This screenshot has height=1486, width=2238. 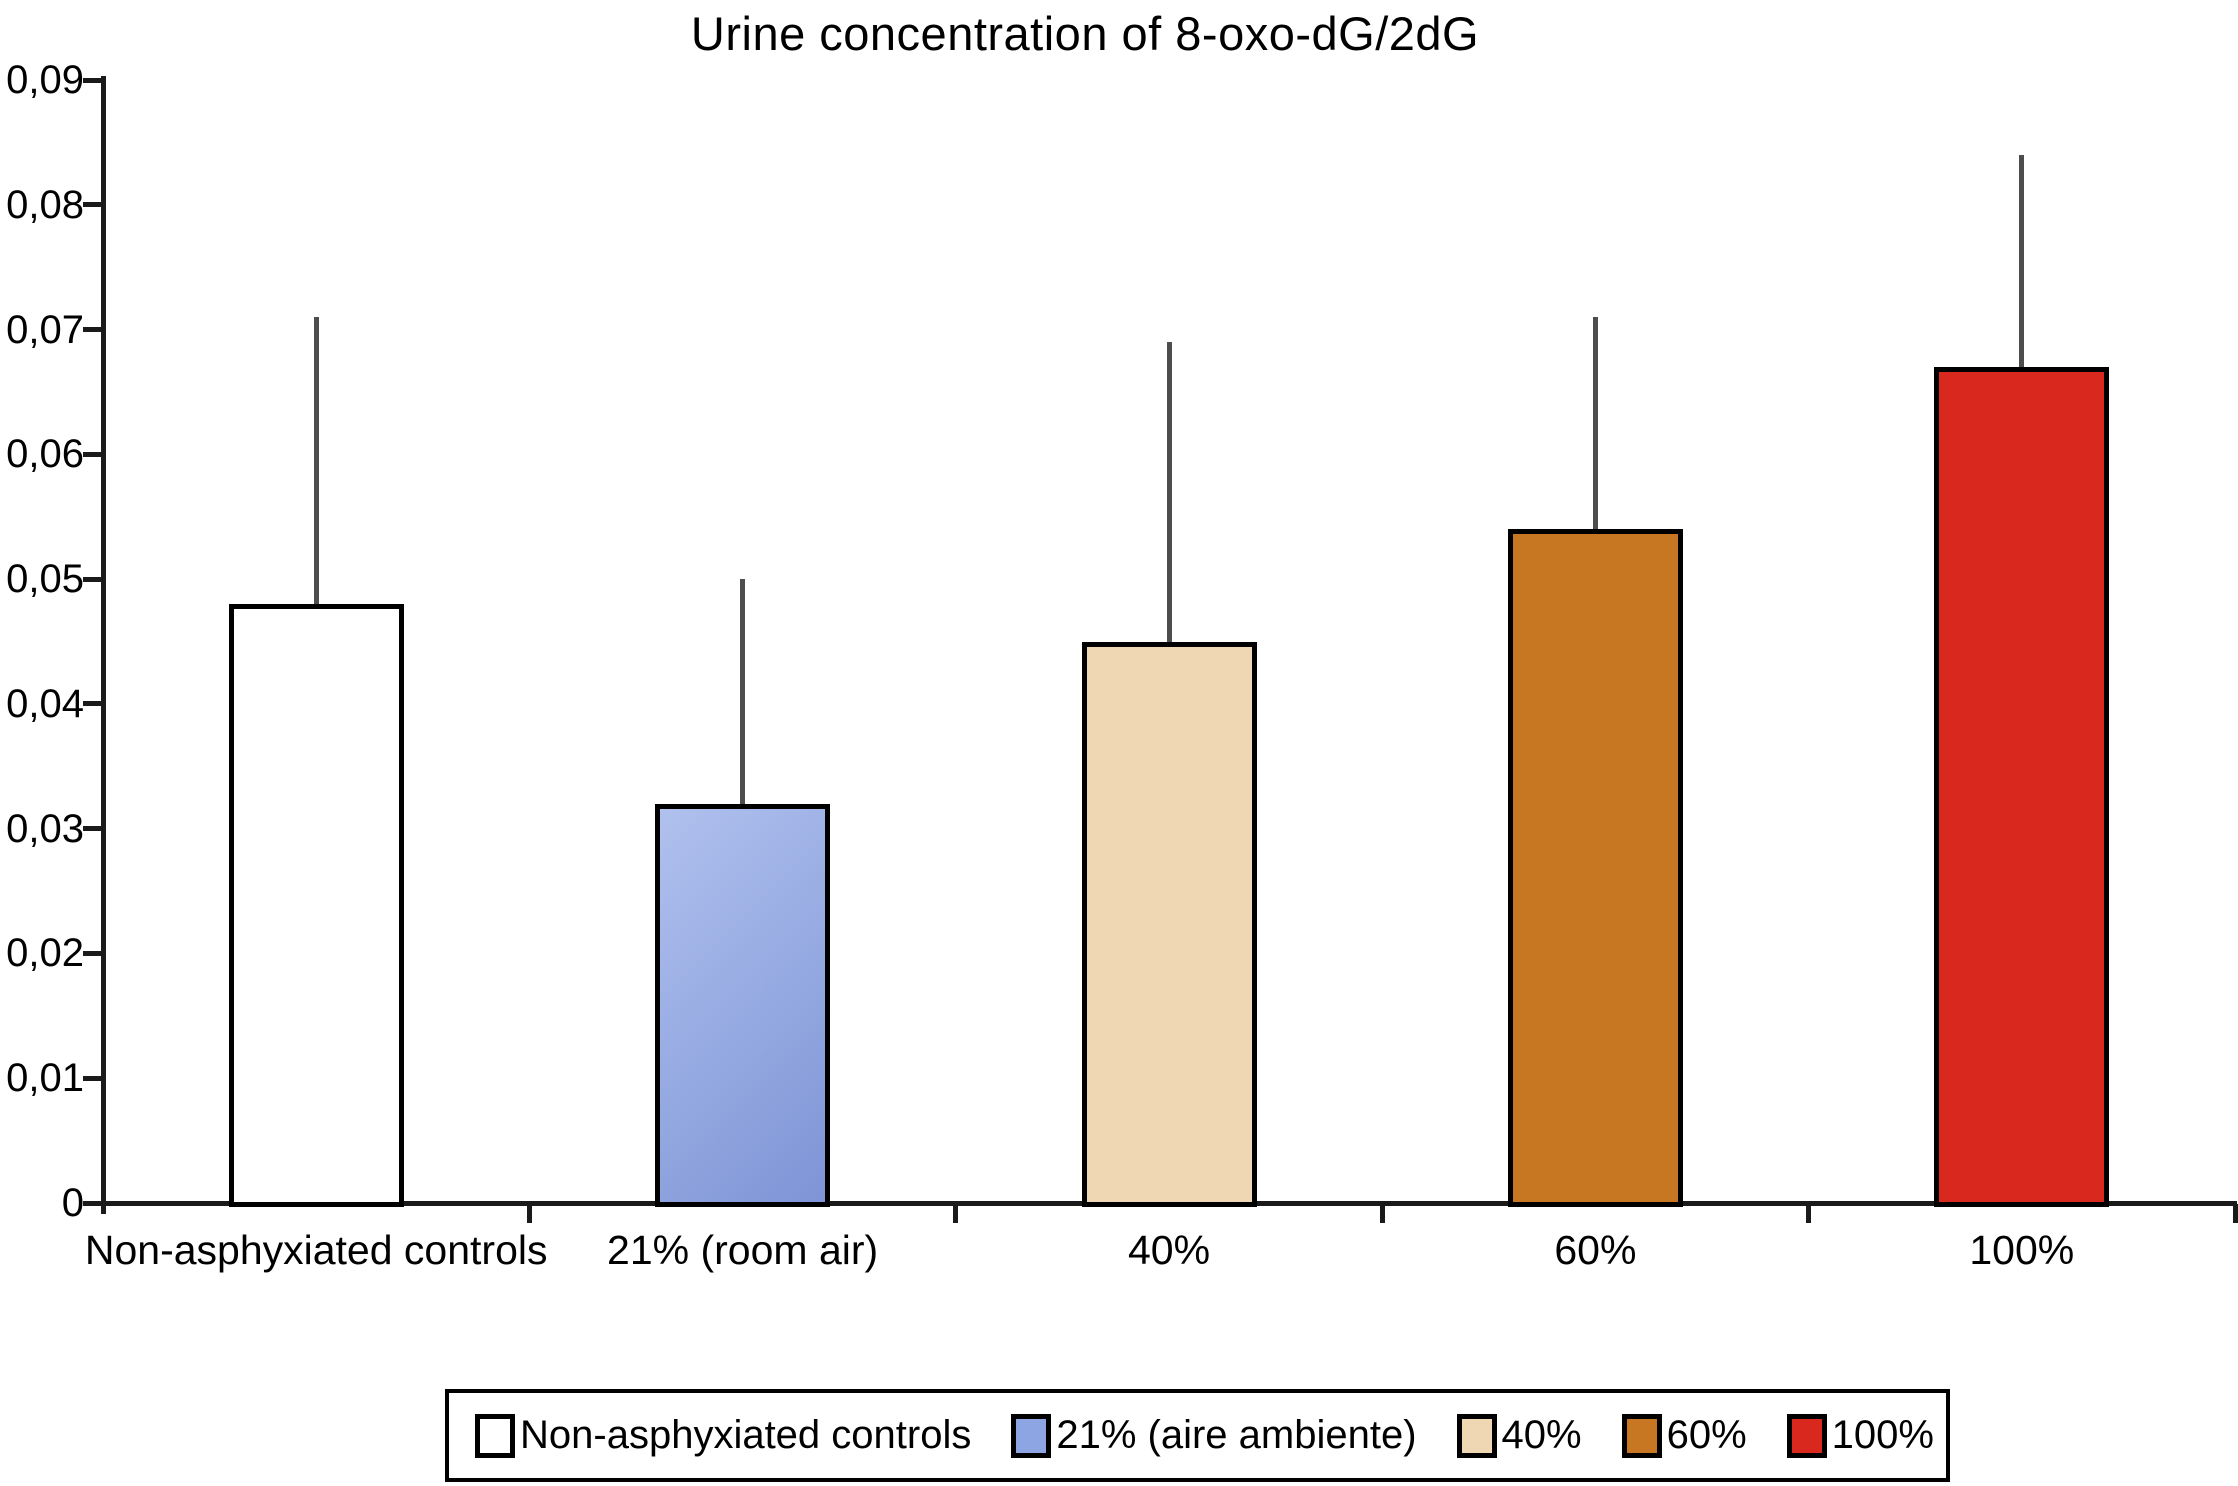 I want to click on y-tick-label: 0,03, so click(x=45, y=828).